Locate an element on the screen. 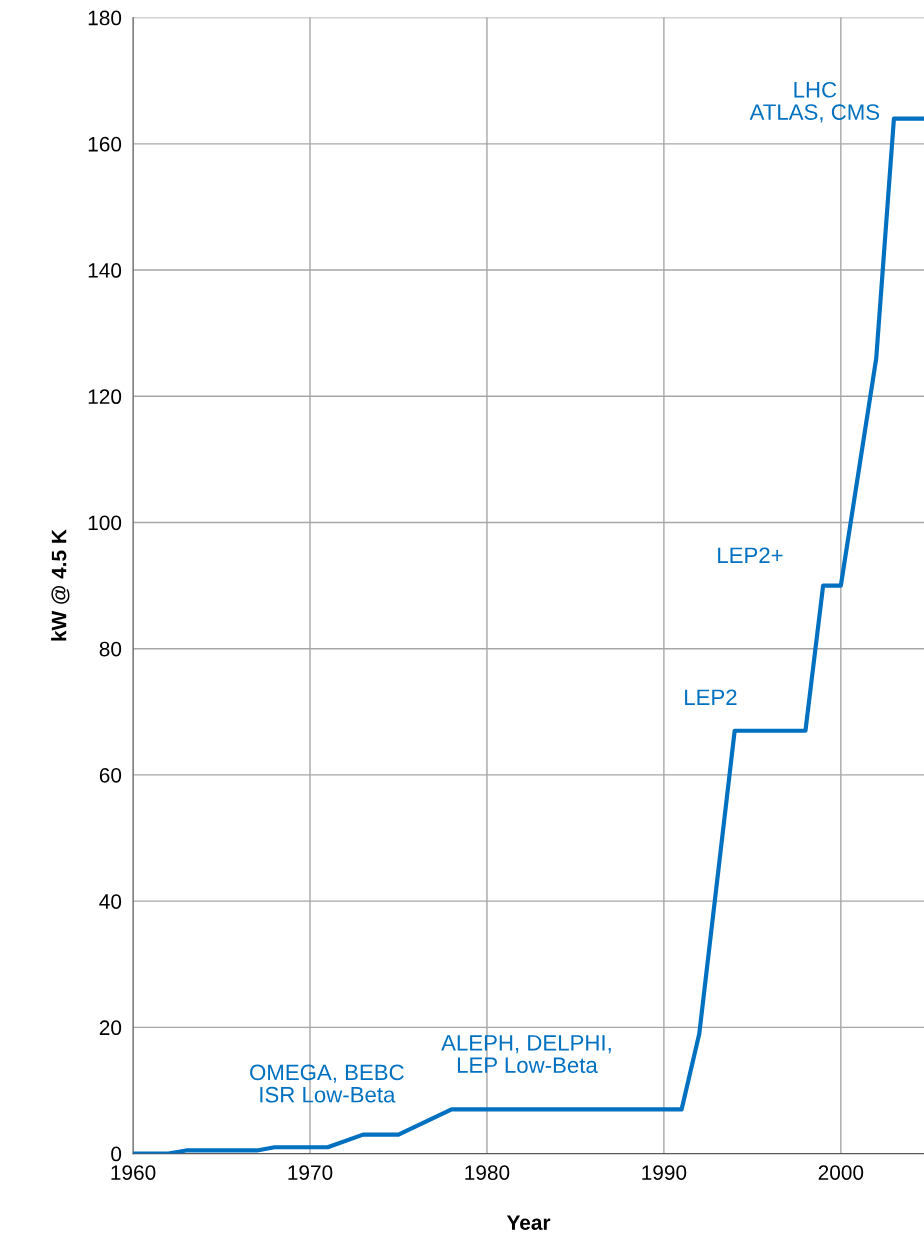 The height and width of the screenshot is (1258, 924). y-tick-label: 100 is located at coordinates (105, 523).